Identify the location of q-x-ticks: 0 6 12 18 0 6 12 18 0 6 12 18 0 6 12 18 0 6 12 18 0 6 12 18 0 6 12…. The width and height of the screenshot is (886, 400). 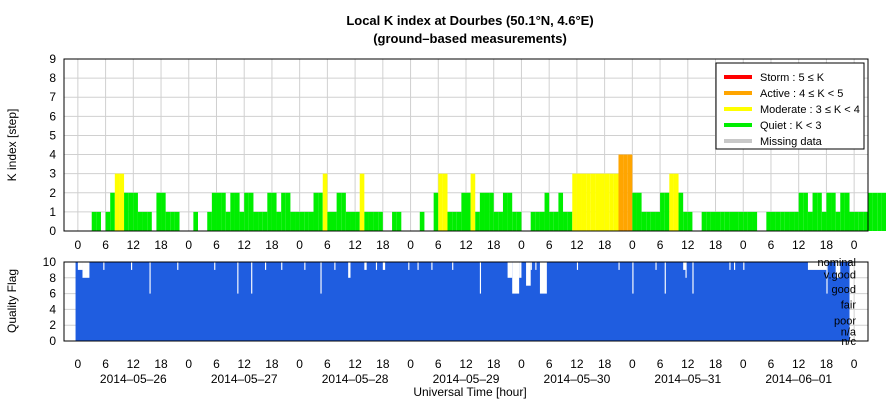
(466, 364).